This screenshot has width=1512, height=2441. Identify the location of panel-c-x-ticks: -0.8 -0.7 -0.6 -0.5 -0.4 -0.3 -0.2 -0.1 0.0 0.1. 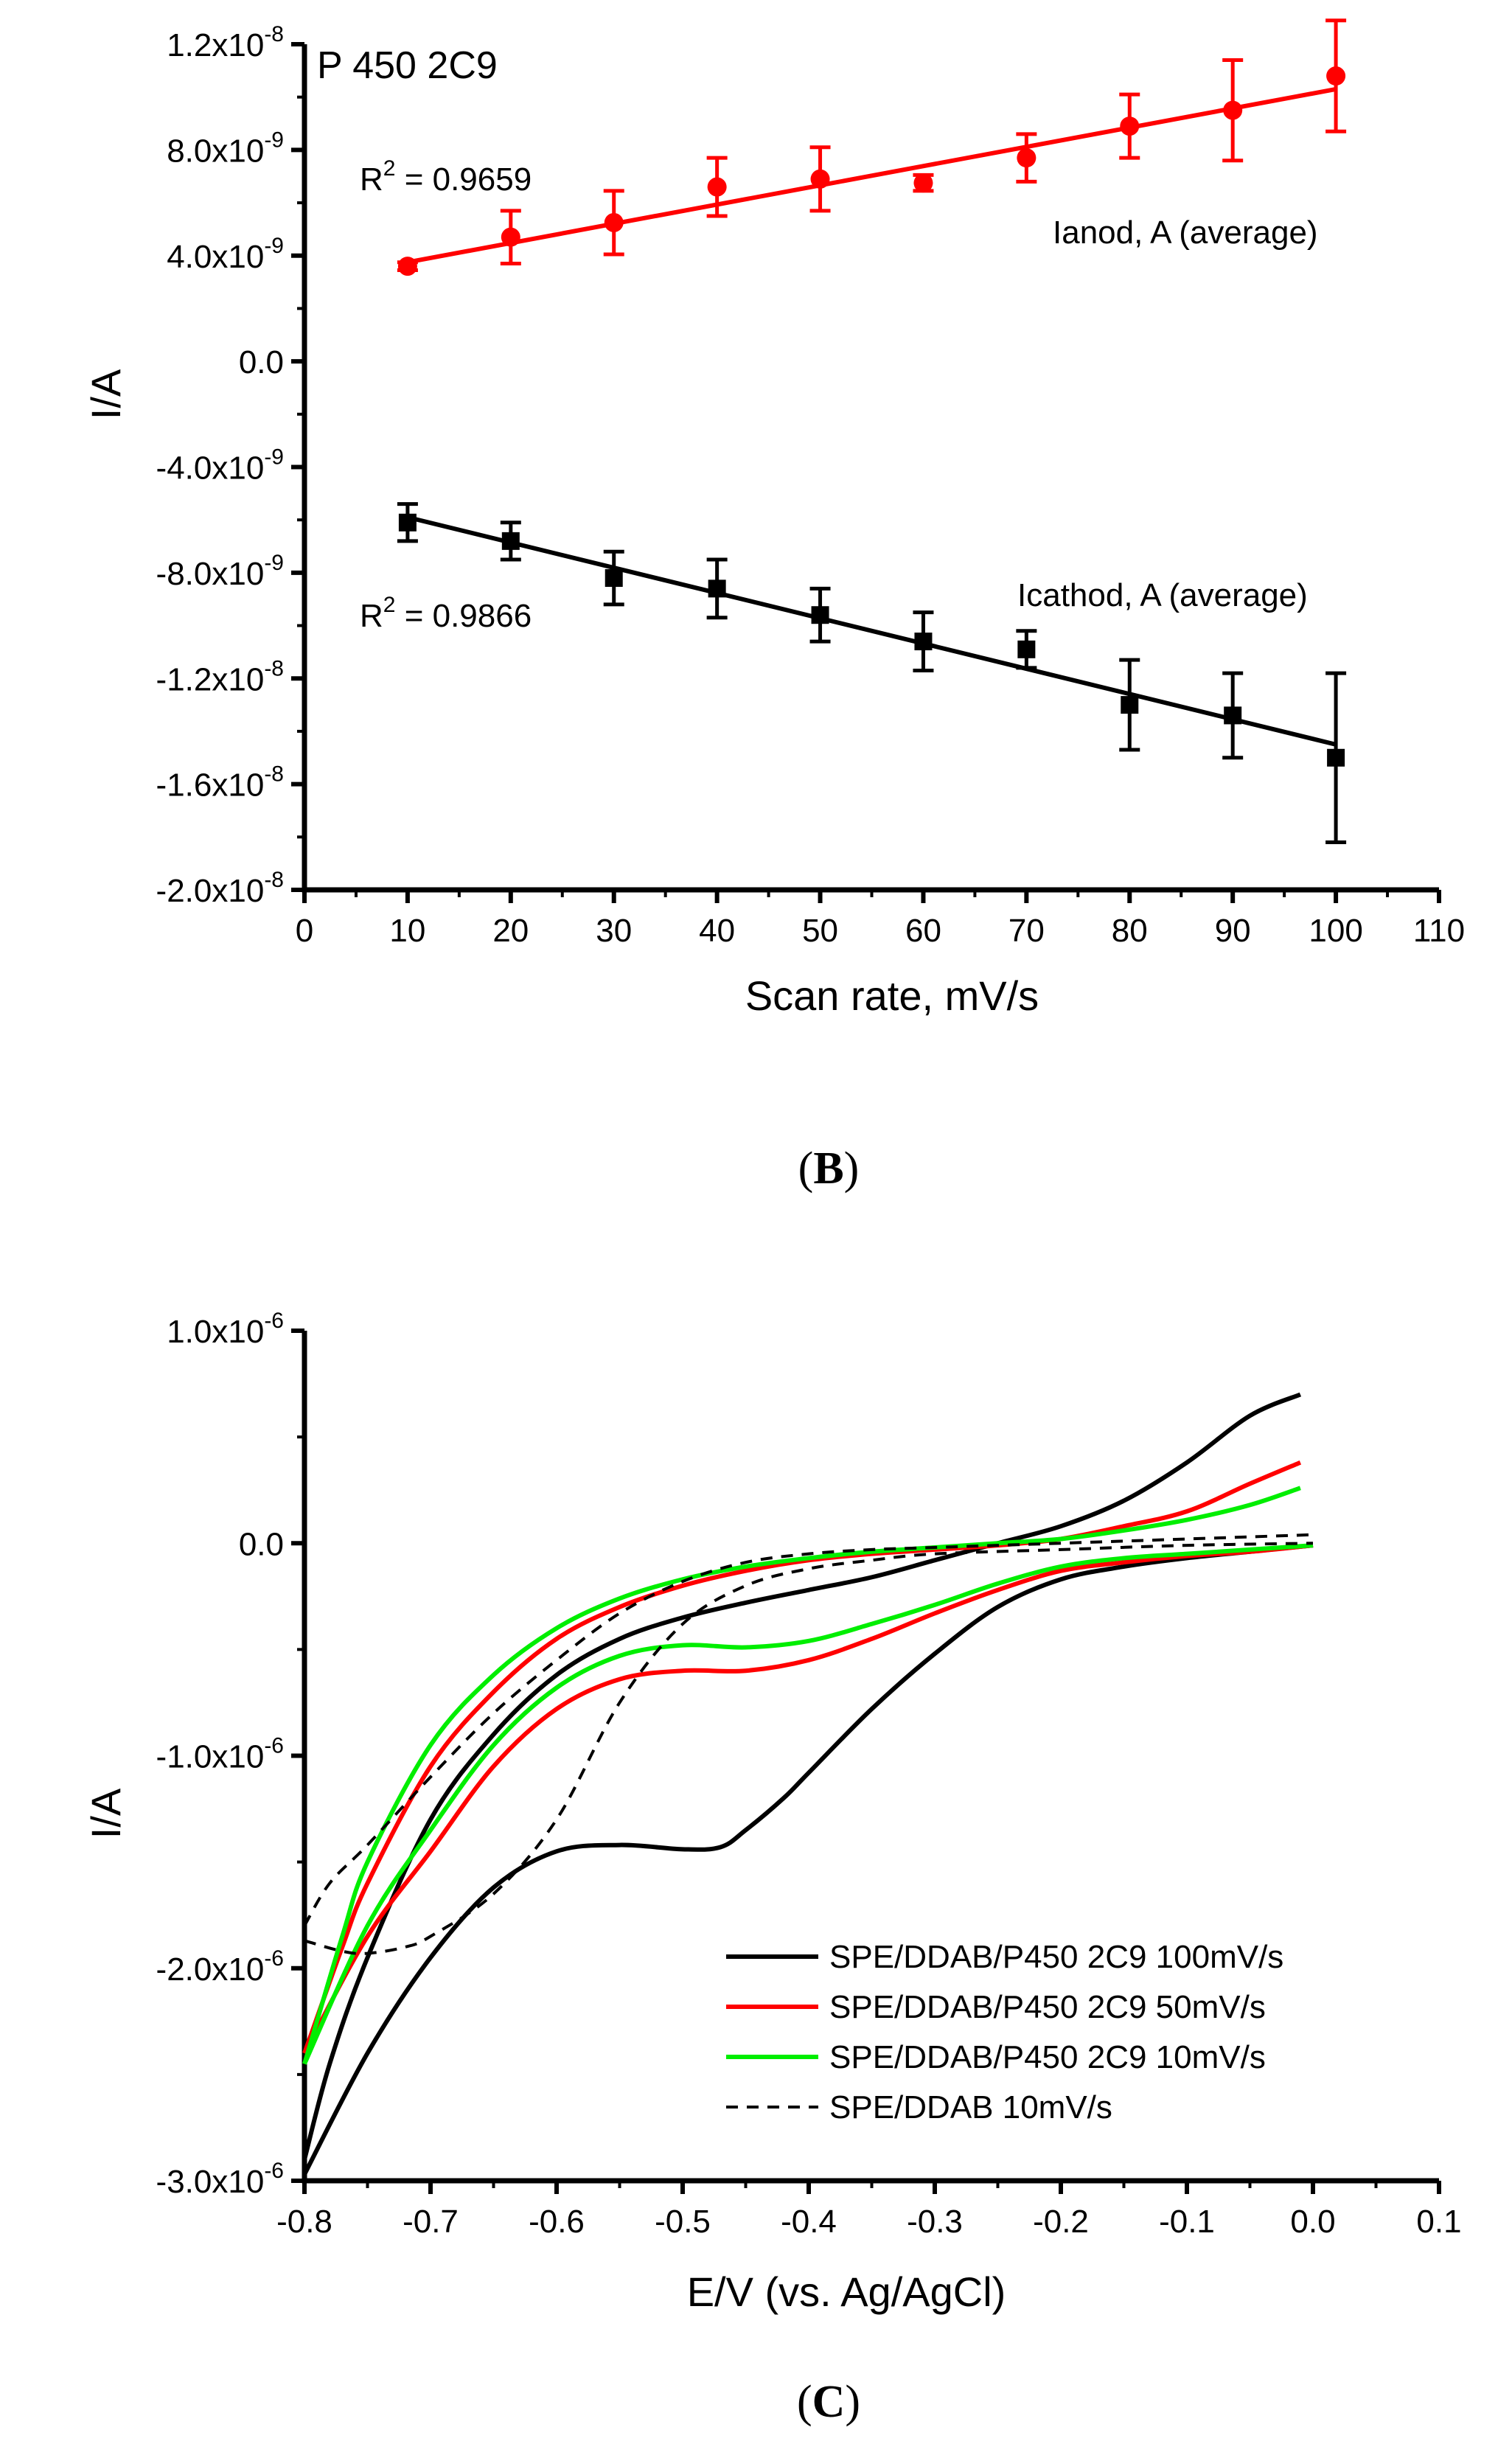
(869, 2210).